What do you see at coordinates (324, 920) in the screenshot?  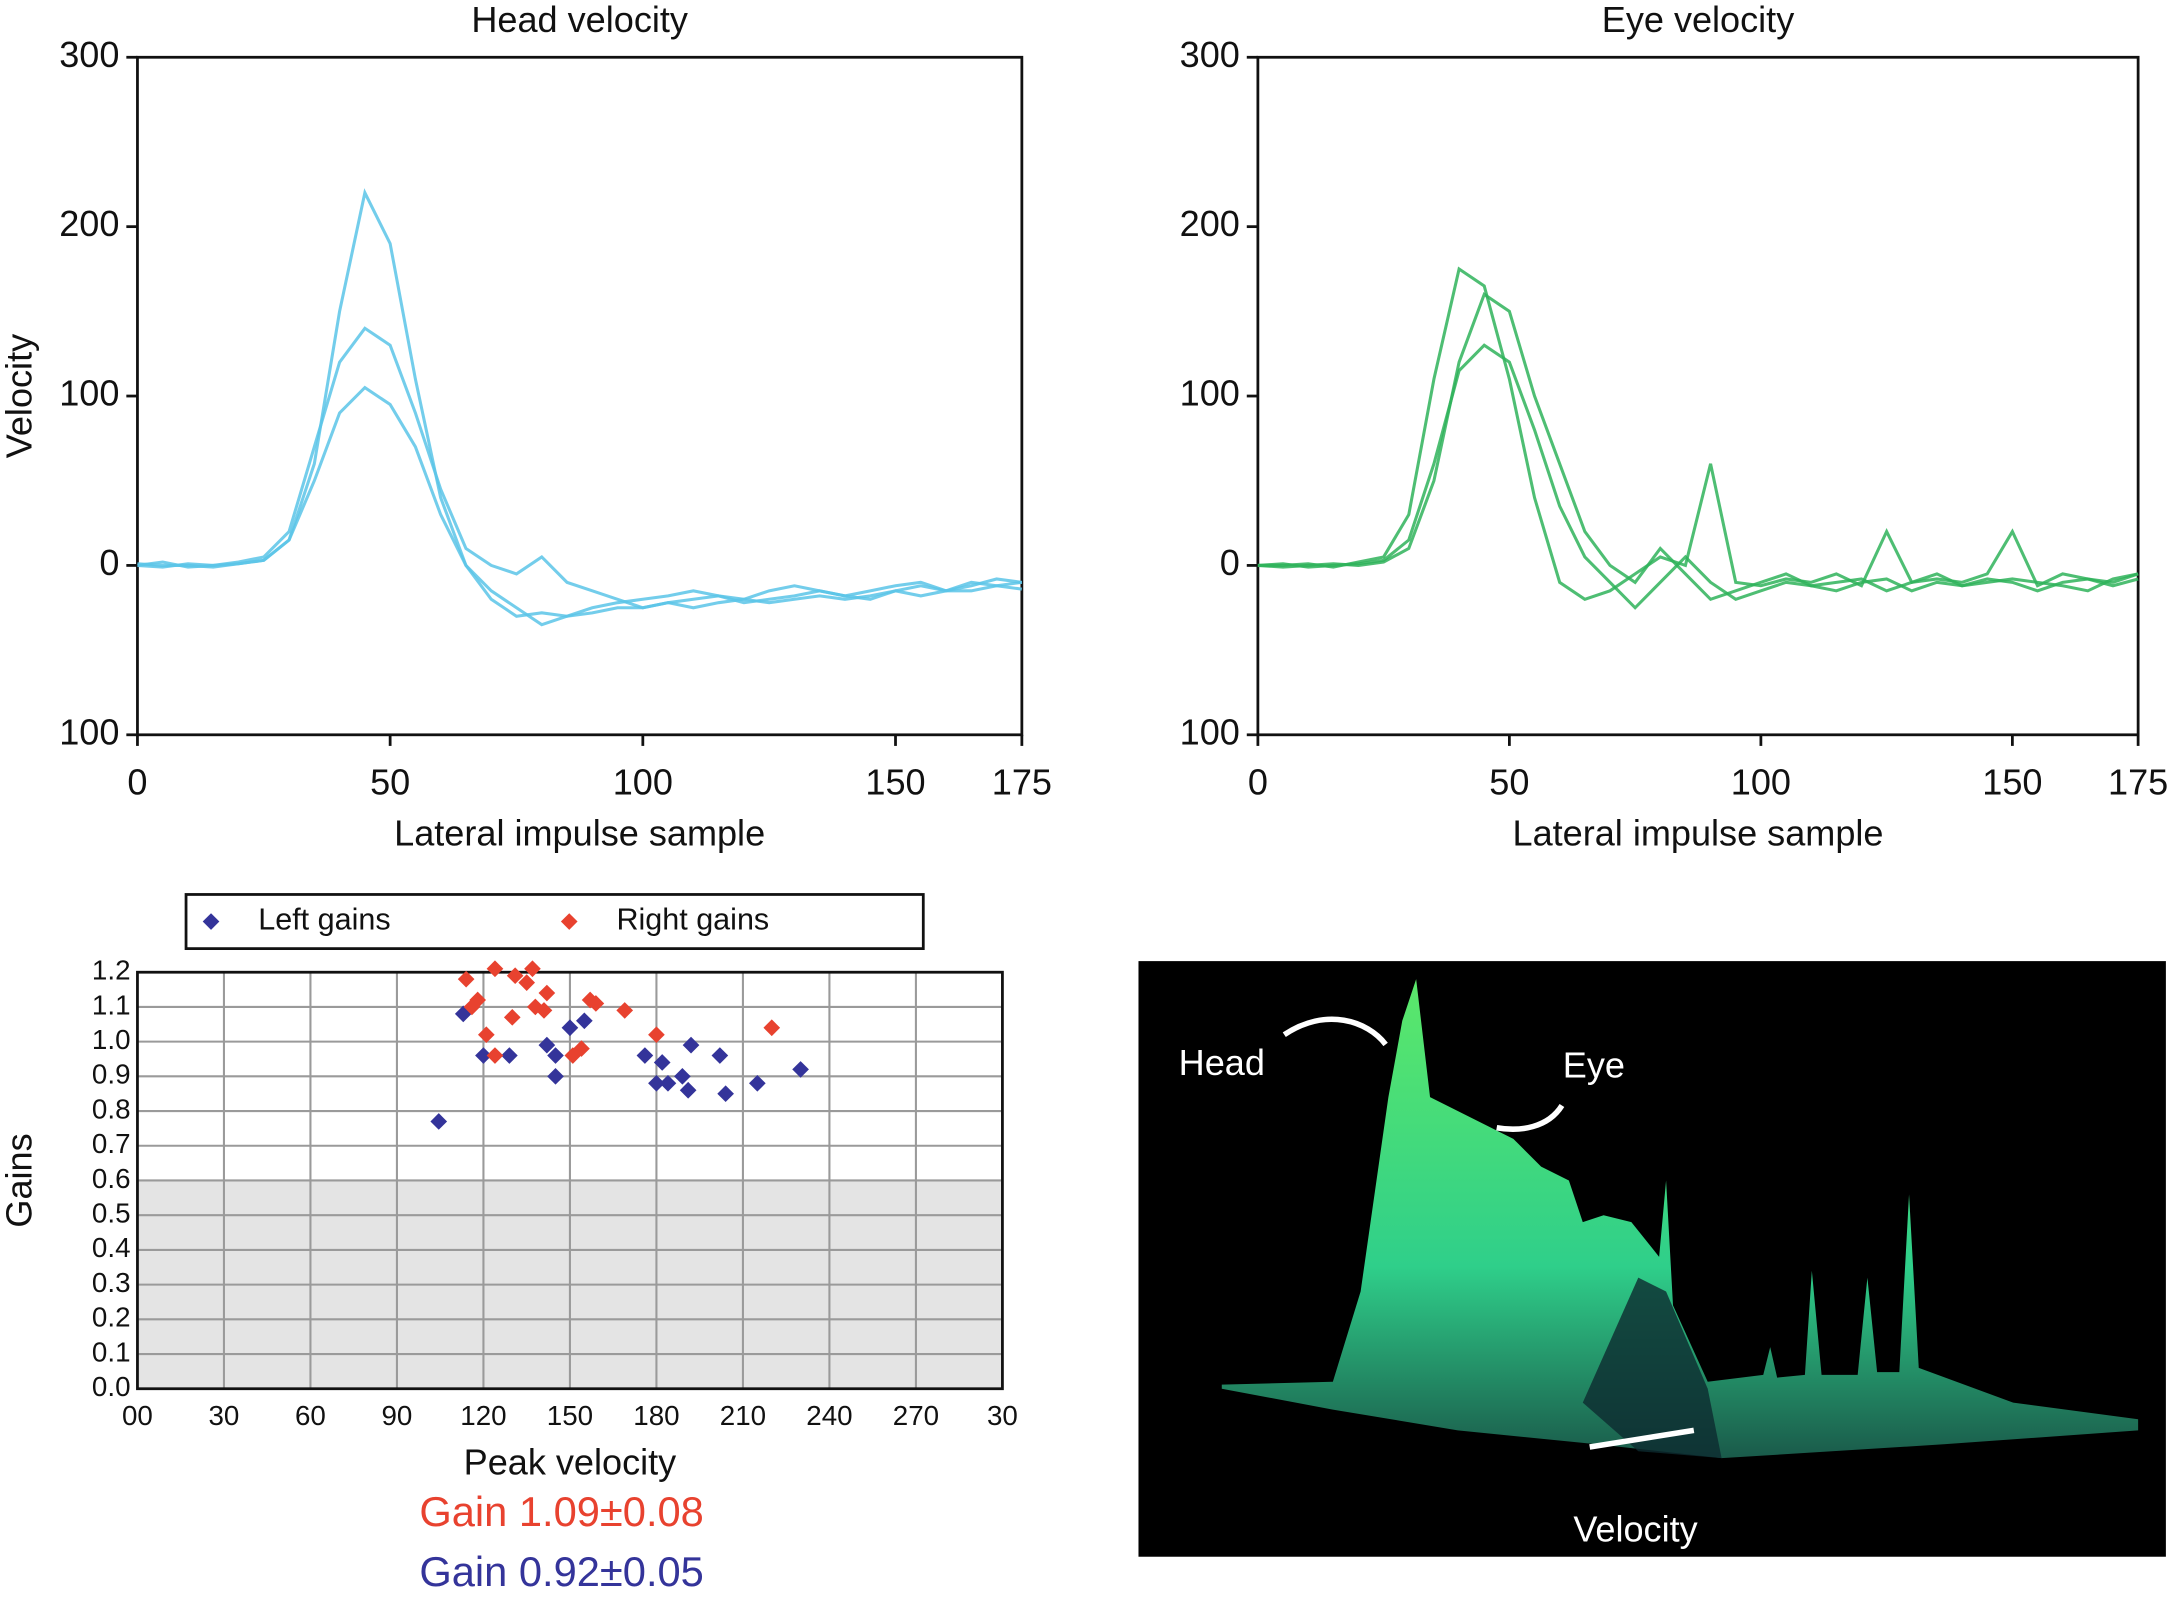 I see `legend-label: Left gains` at bounding box center [324, 920].